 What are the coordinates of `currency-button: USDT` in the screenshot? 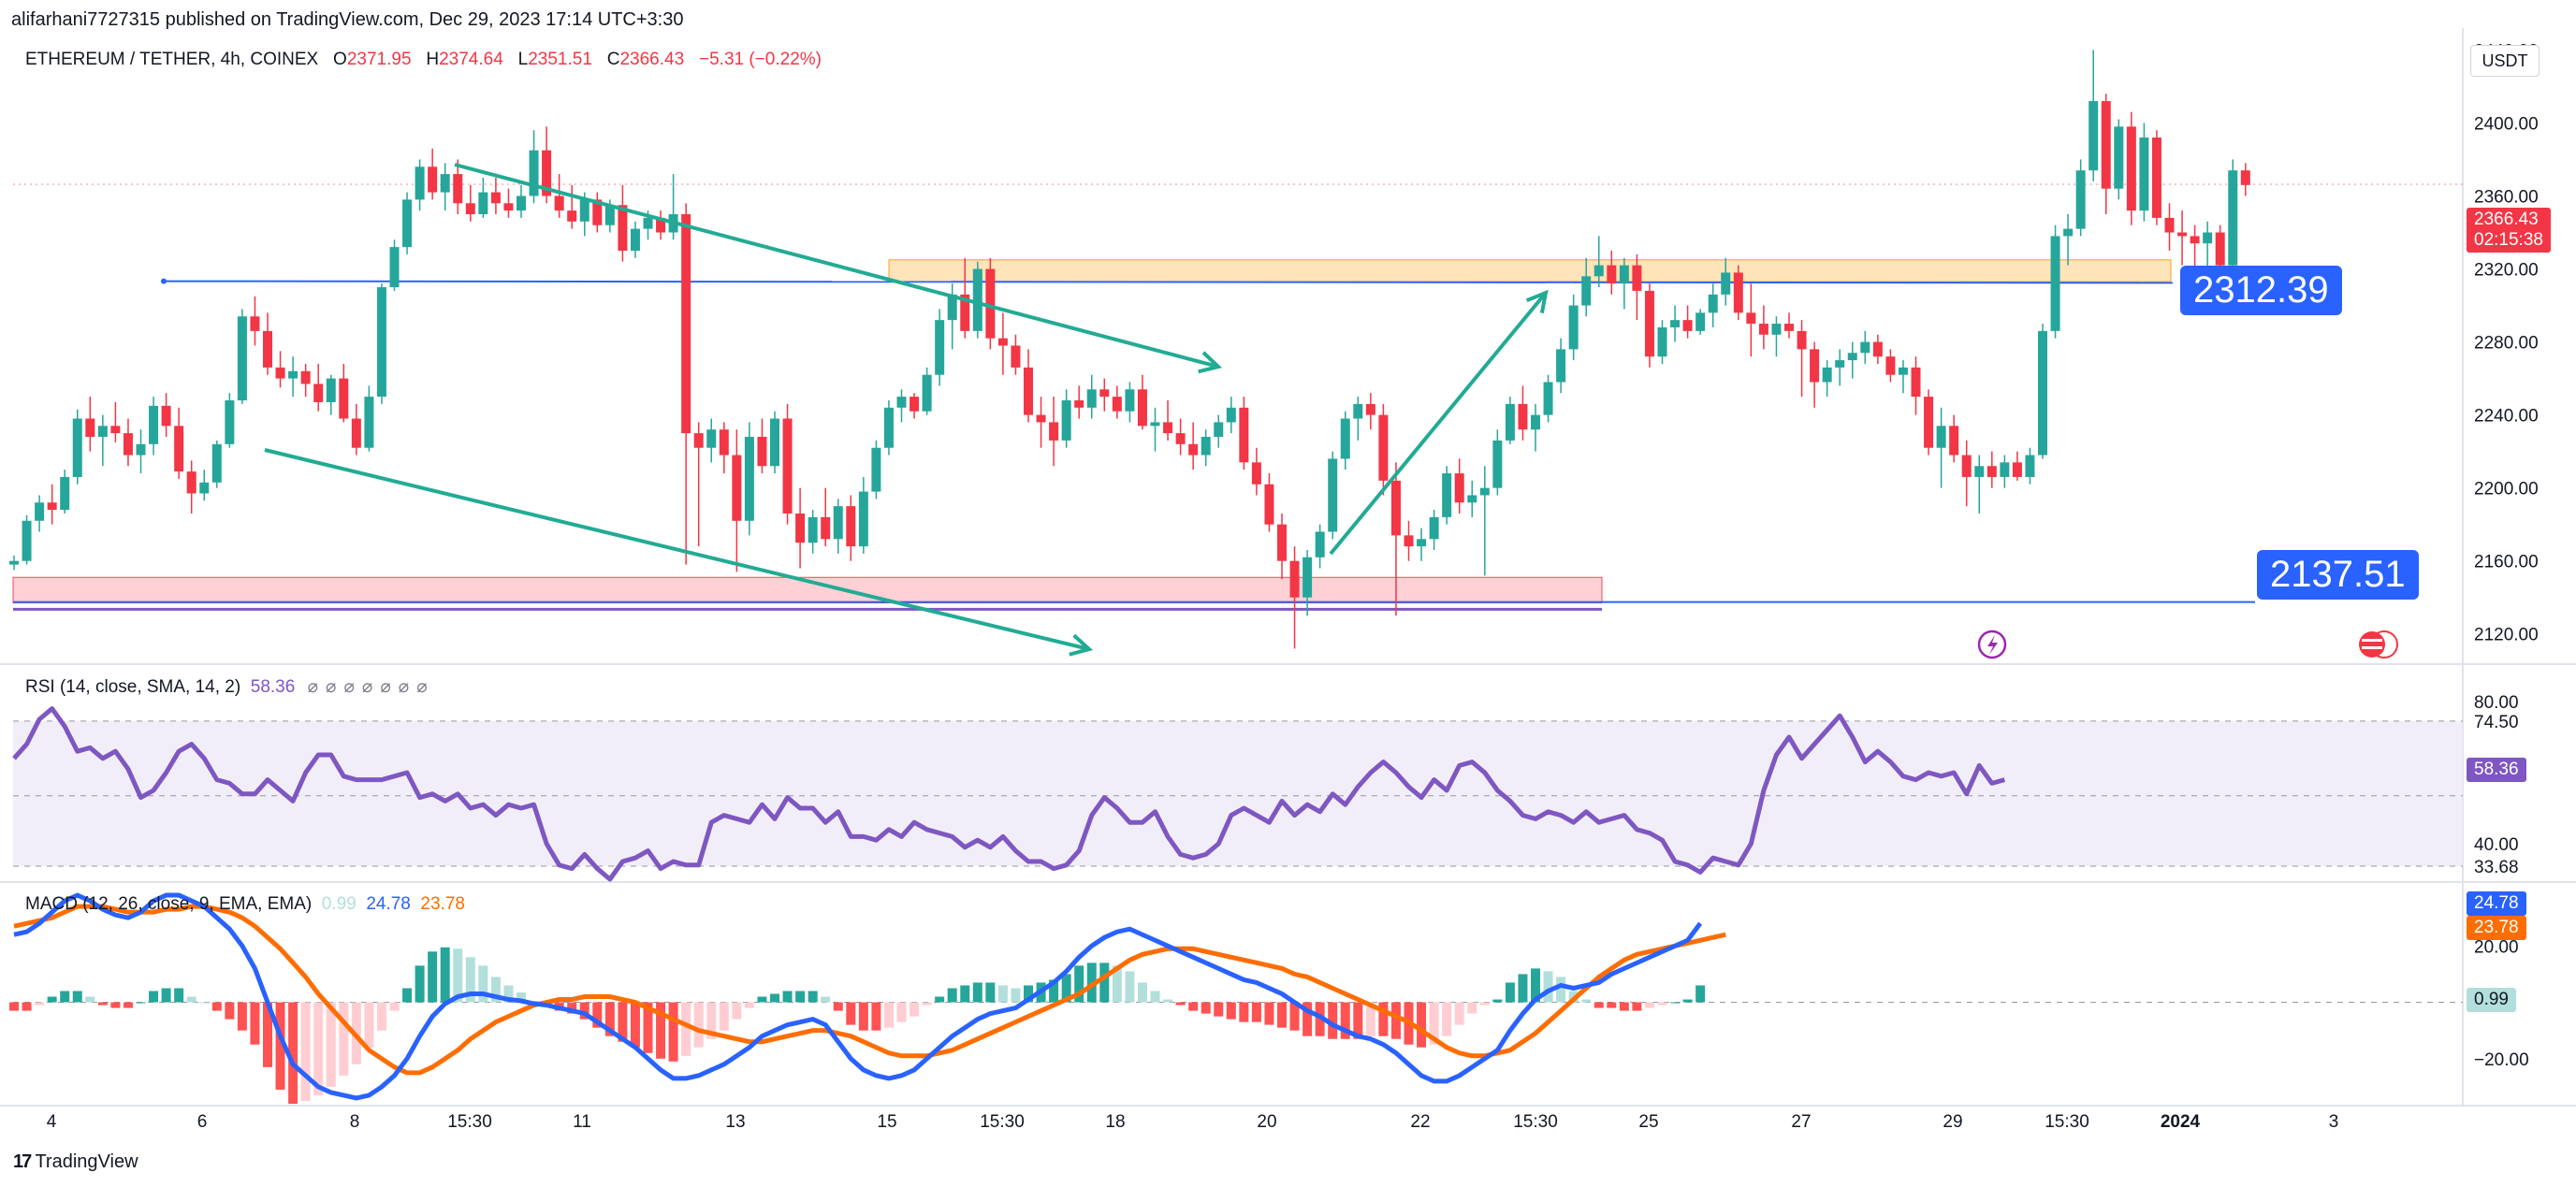 It's located at (2505, 61).